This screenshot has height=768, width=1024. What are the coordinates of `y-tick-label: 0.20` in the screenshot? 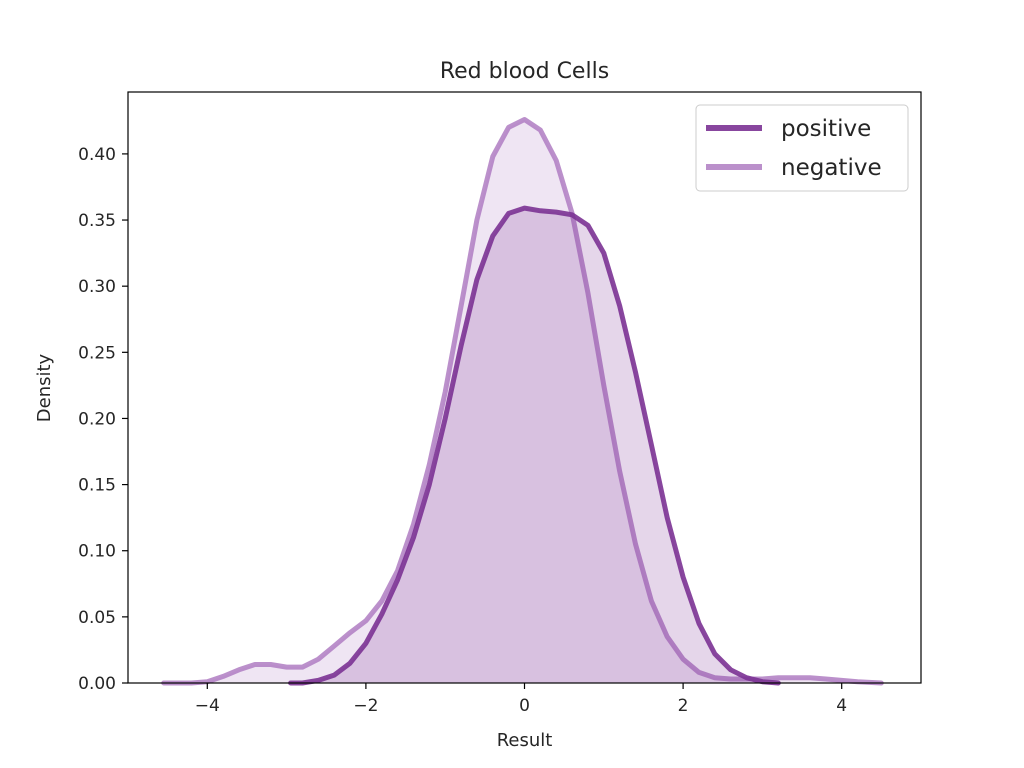 It's located at (97, 419).